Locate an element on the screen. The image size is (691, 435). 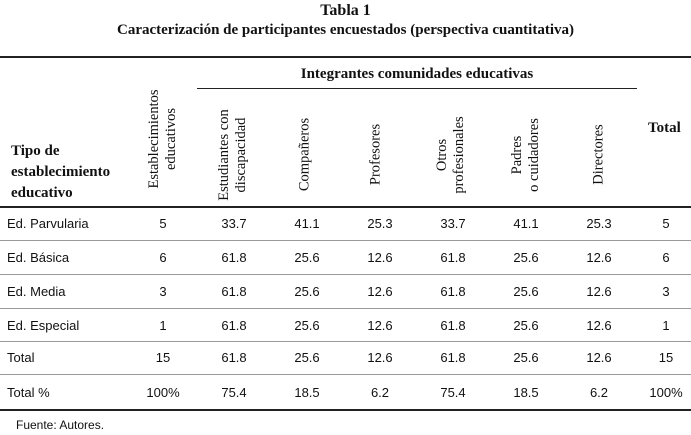
establecimientos-header: Establecimientos educativos is located at coordinates (163, 139).